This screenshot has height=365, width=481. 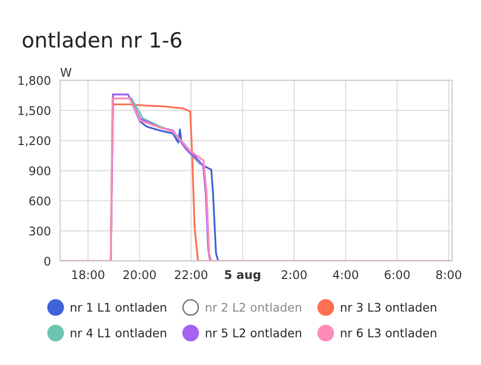 I want to click on legend-label: nr 5 L2 ontladen, so click(x=254, y=333).